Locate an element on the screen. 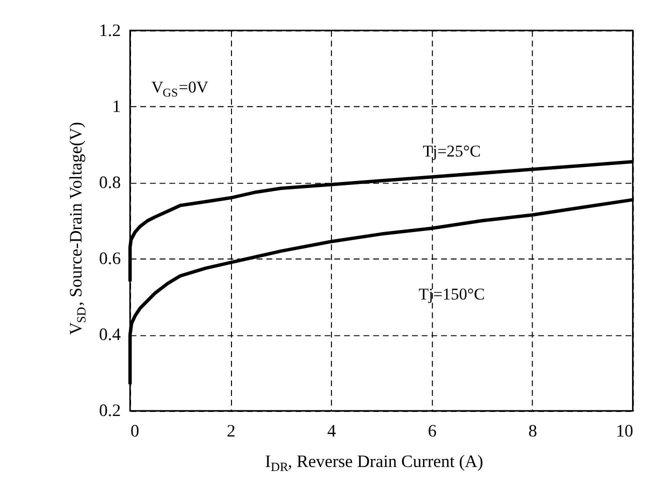 The image size is (659, 495). annotation: Tj=150°C is located at coordinates (451, 294).